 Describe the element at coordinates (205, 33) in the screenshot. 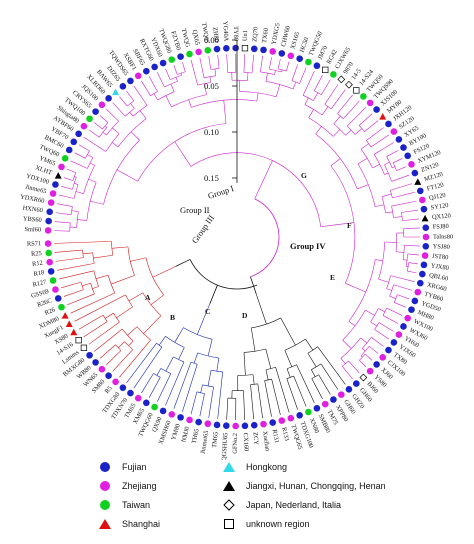

I see `tip-label: TWQ65` at that location.